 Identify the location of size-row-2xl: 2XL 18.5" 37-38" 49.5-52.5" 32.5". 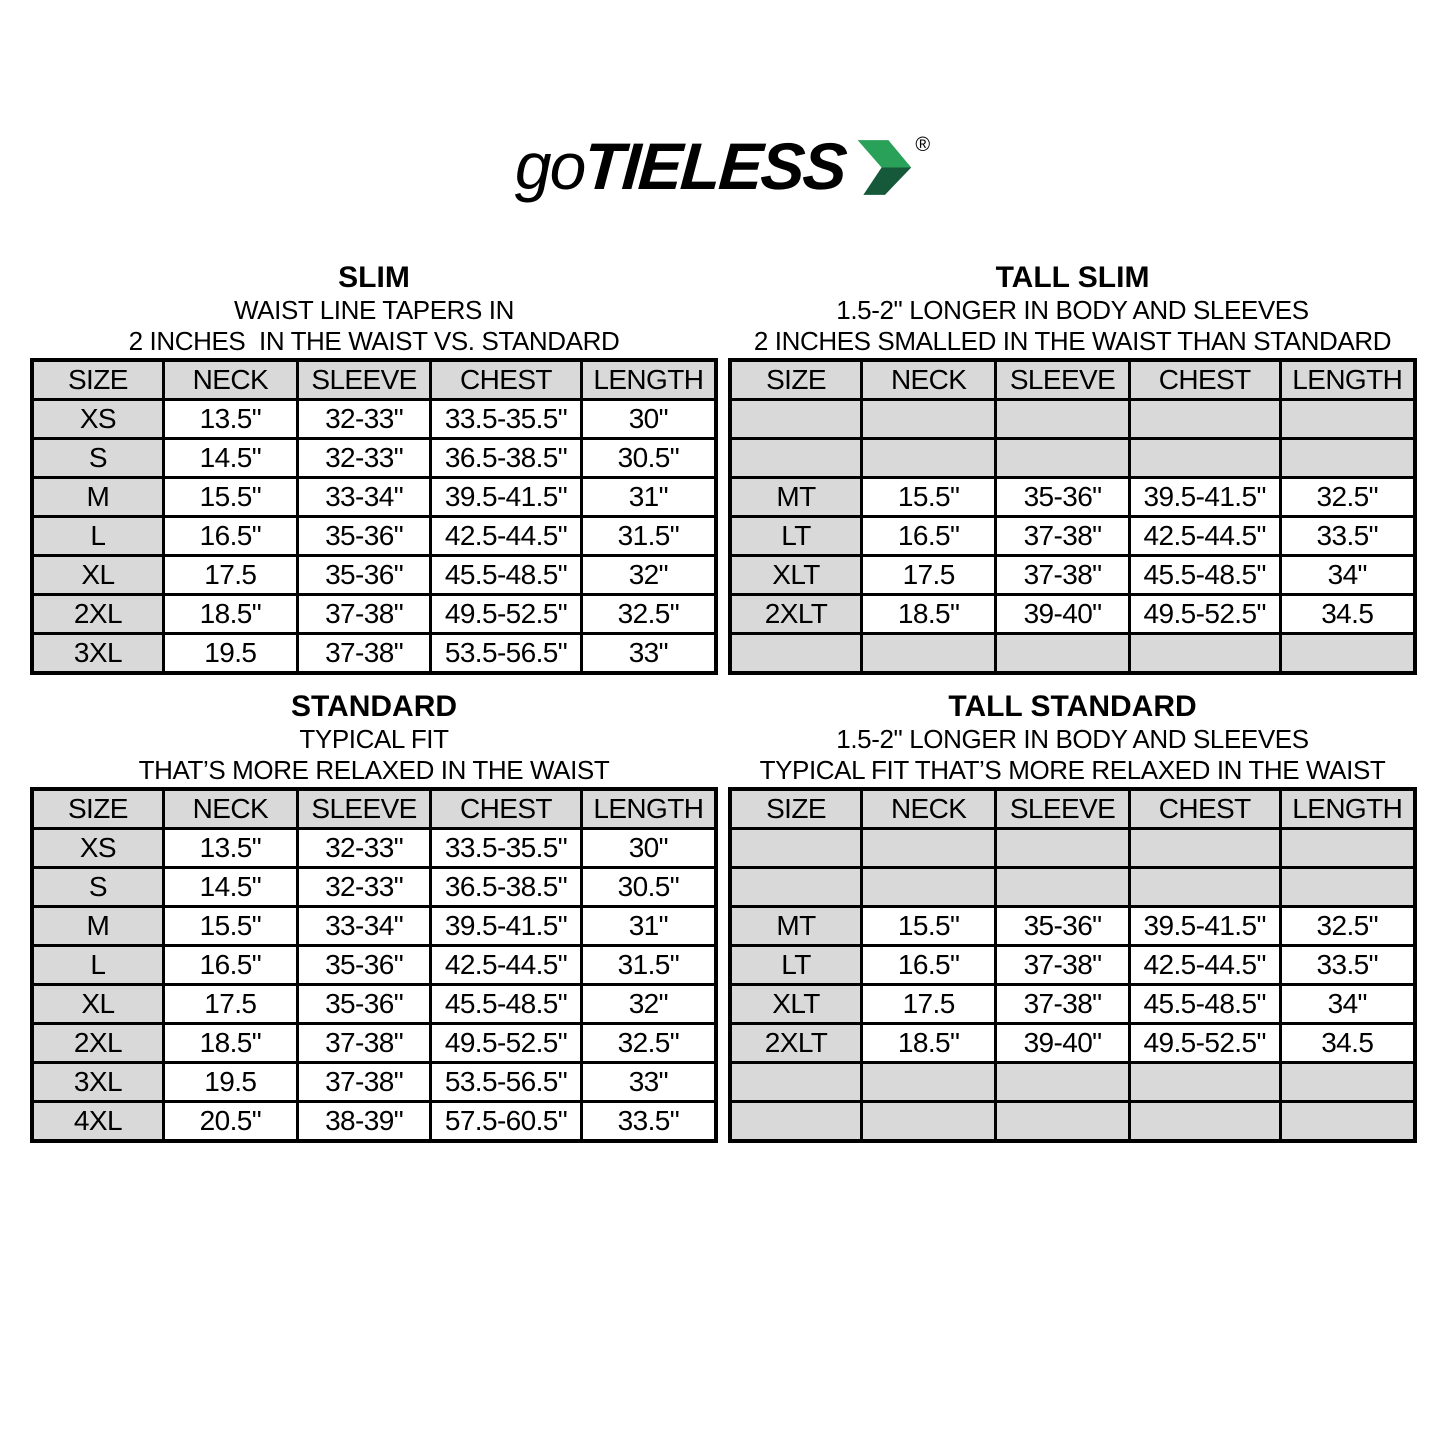
(374, 614).